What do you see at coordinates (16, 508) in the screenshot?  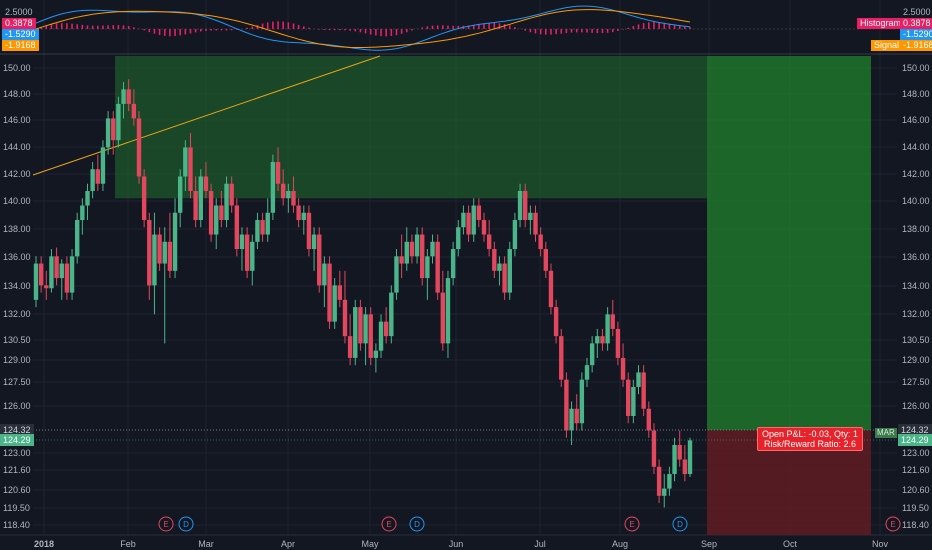 I see `price-tick-left: 119.50` at bounding box center [16, 508].